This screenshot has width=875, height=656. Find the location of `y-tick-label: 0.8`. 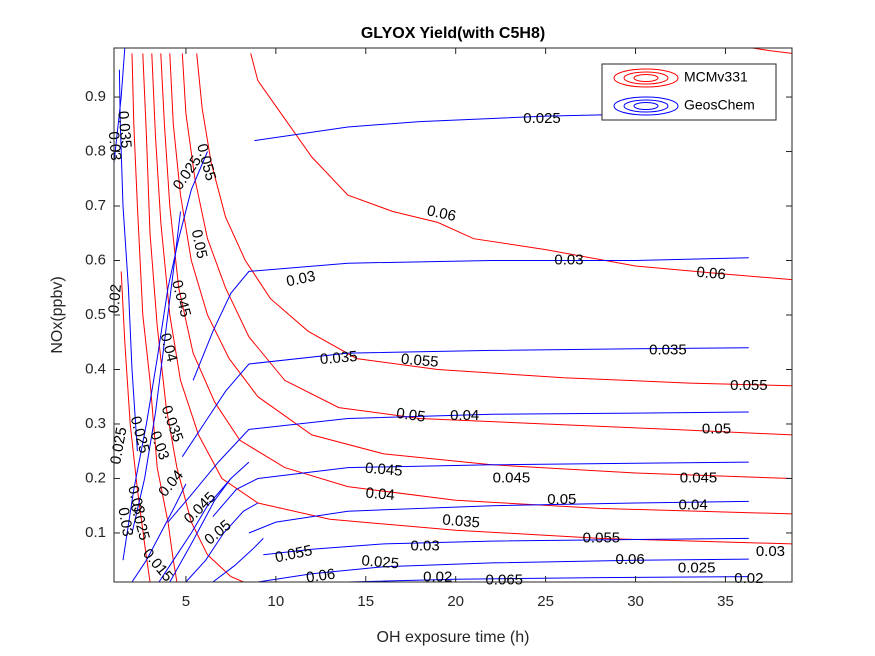

y-tick-label: 0.8 is located at coordinates (95, 150).